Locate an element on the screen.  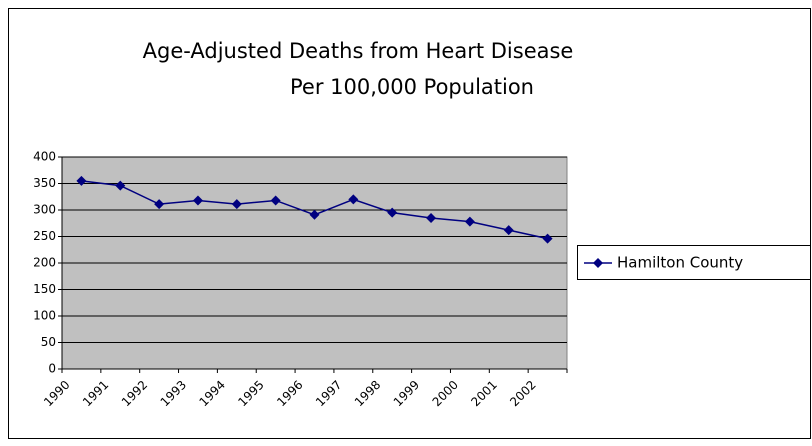
chart-title: Per 100,000 Population is located at coordinates (412, 87).